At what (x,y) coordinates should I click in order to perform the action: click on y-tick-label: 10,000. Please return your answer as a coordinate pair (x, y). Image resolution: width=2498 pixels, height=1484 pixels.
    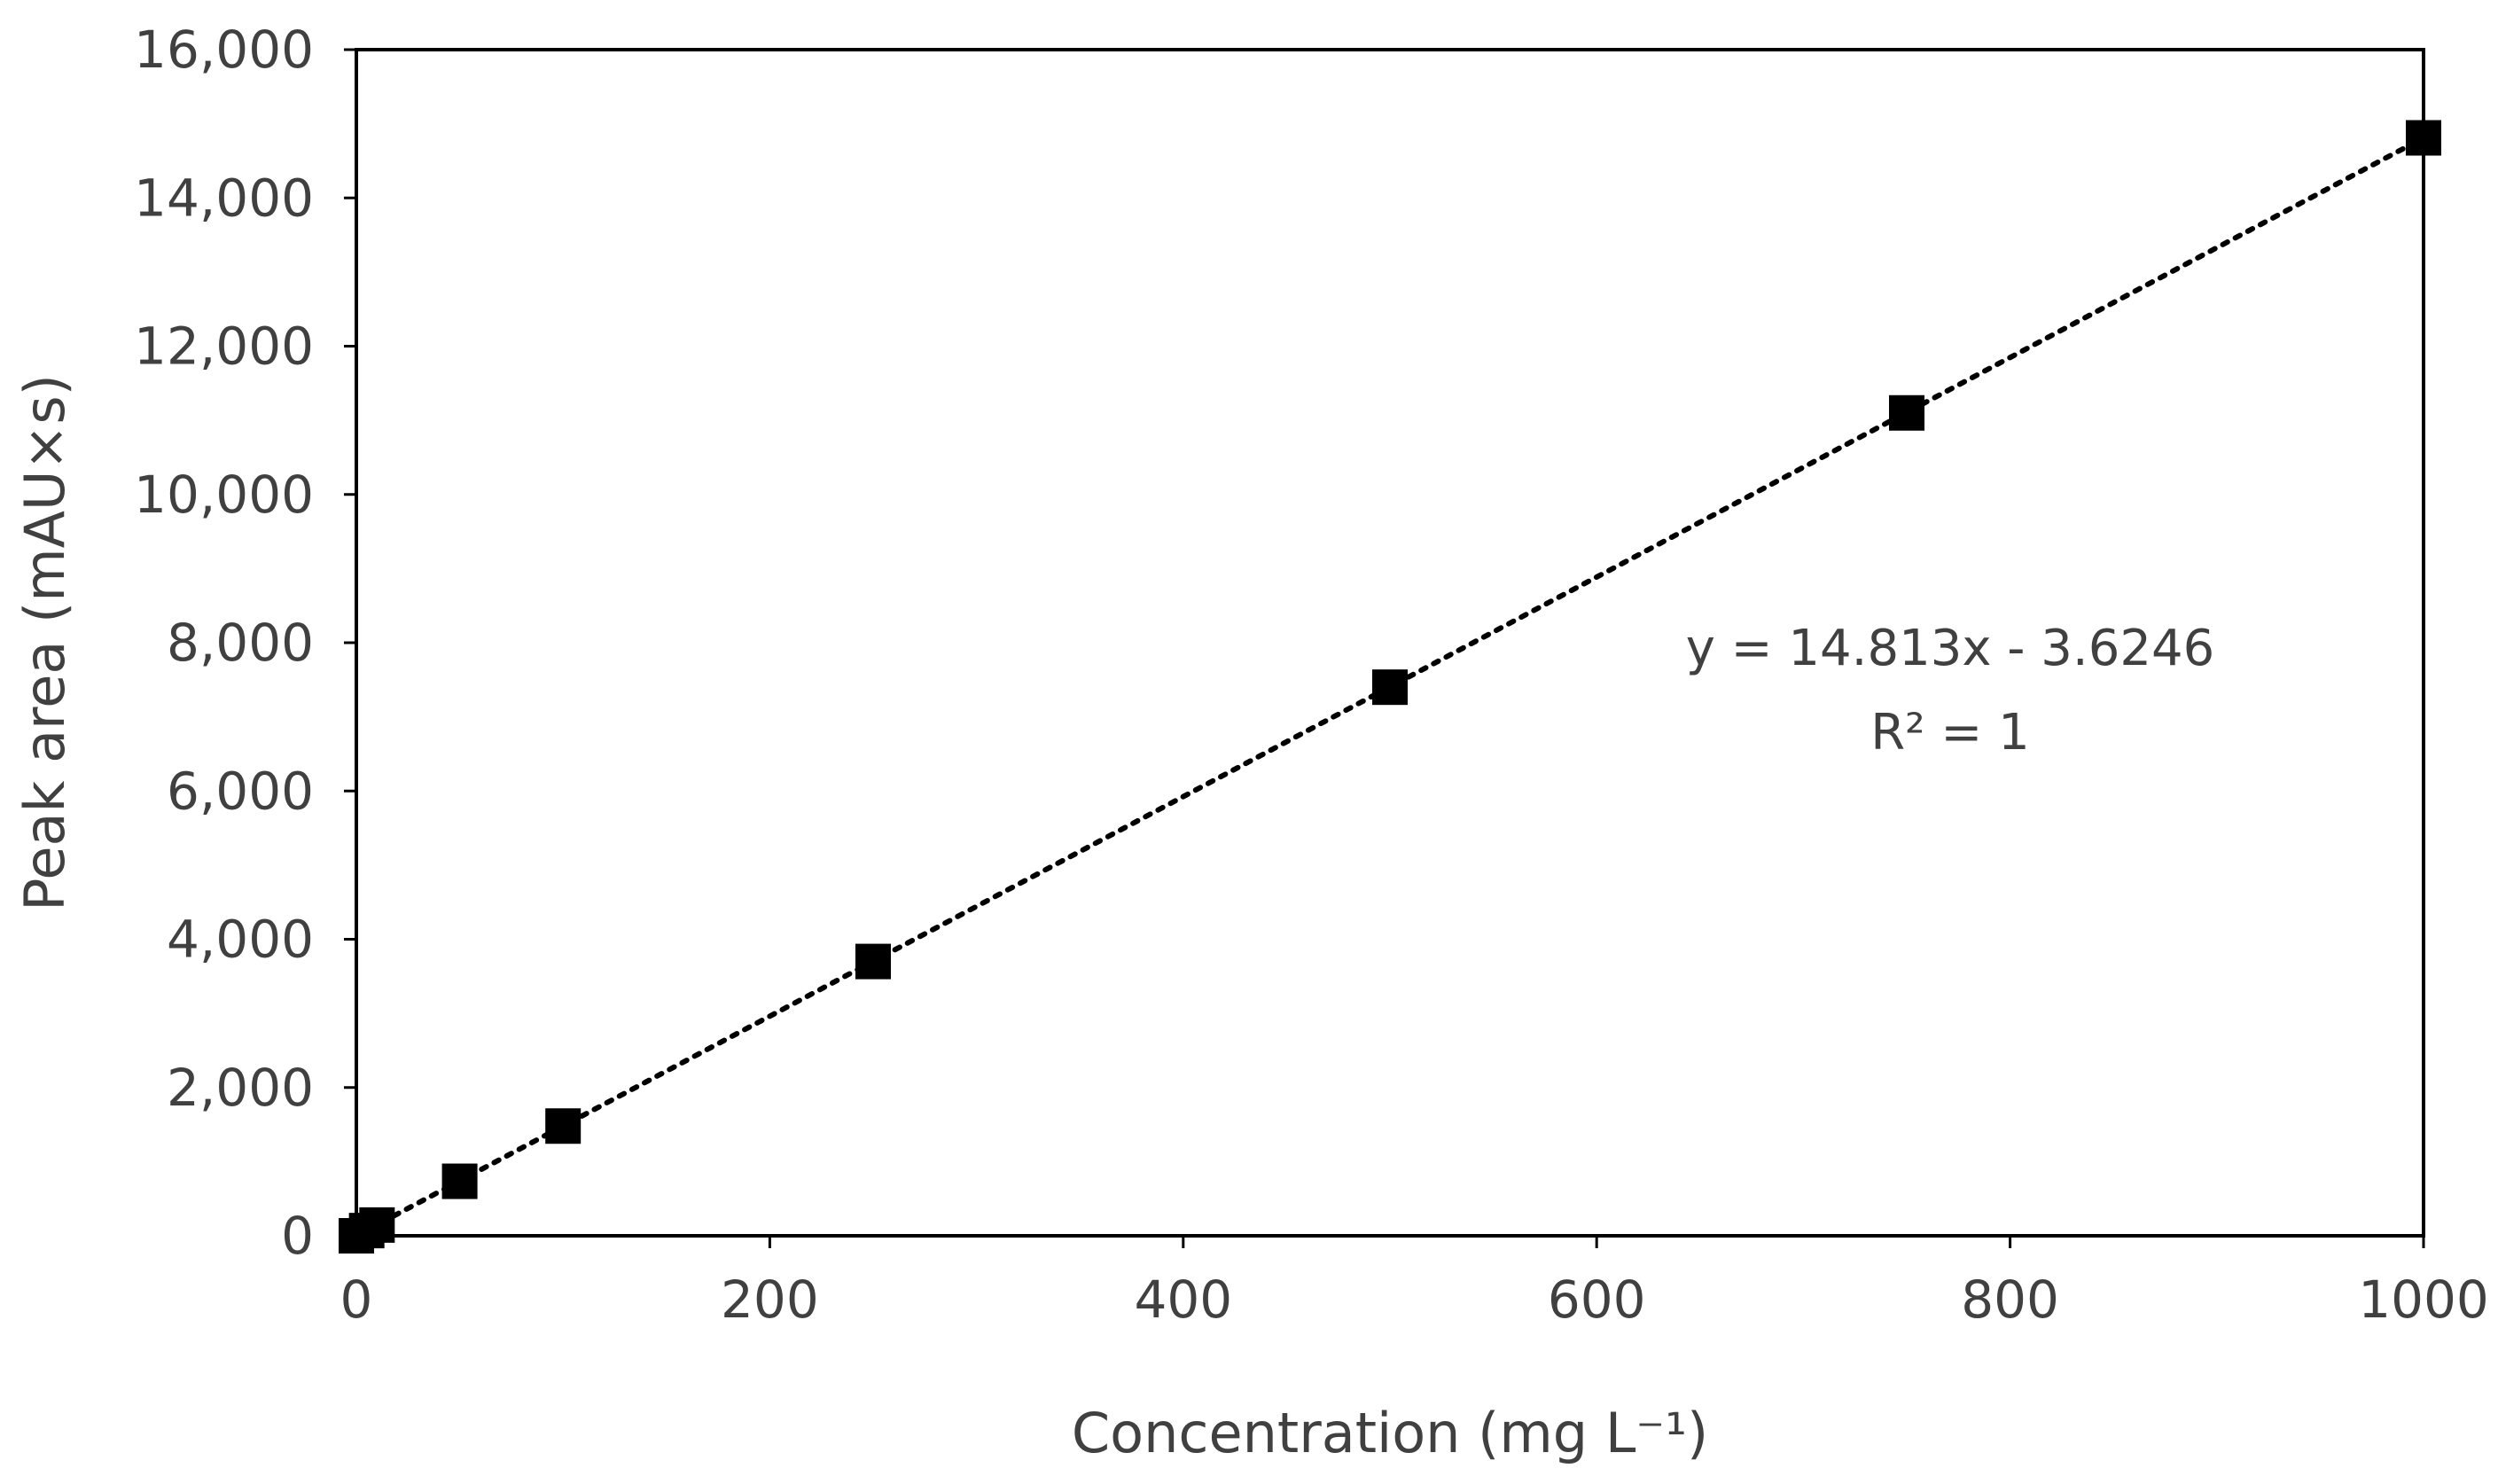
    Looking at the image, I should click on (224, 495).